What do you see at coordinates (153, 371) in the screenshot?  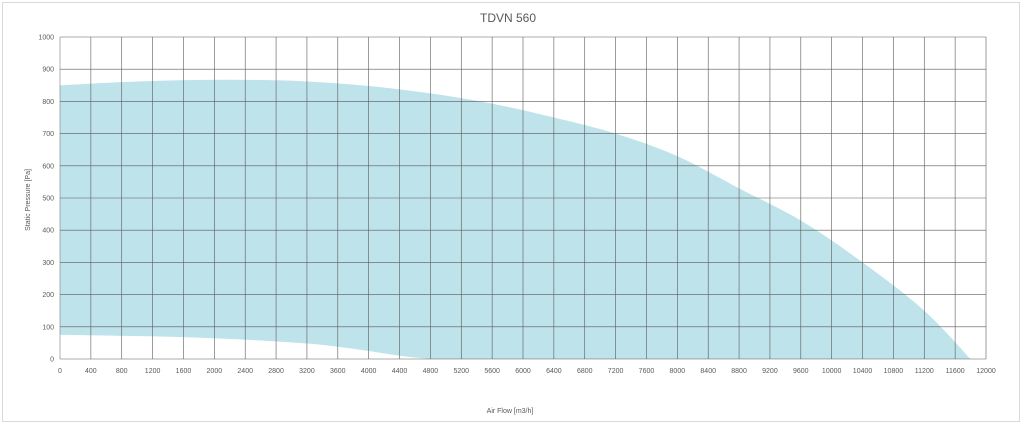 I see `x-tick-label: 1200` at bounding box center [153, 371].